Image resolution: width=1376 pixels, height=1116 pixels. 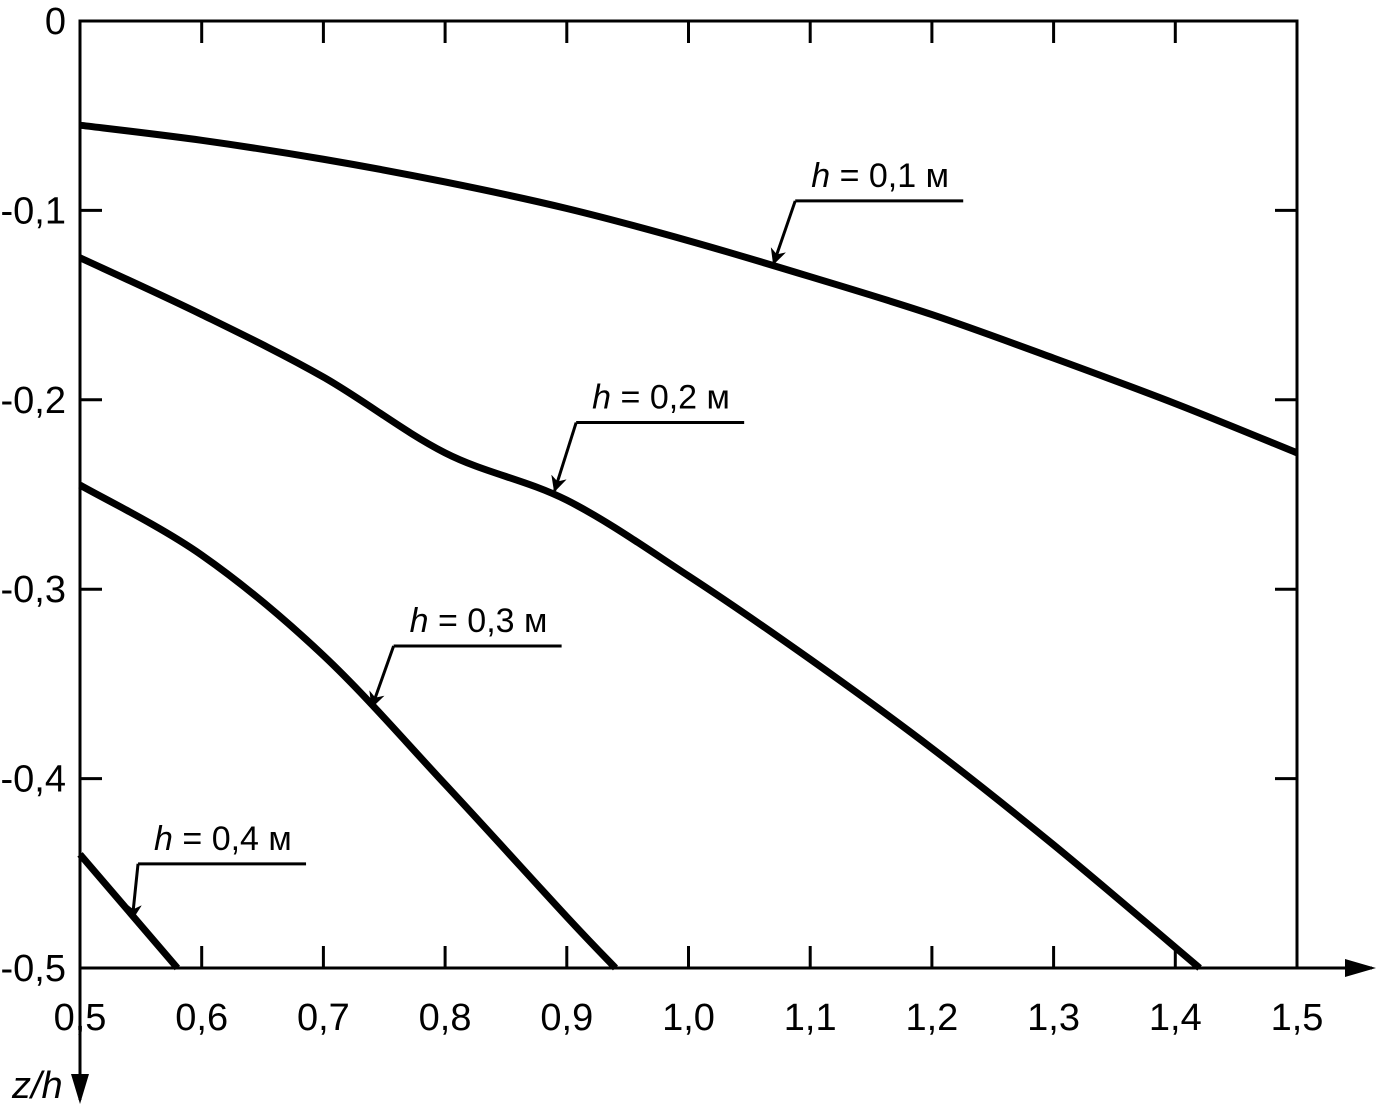 What do you see at coordinates (80, 1089) in the screenshot?
I see `y-axis-arrowhead` at bounding box center [80, 1089].